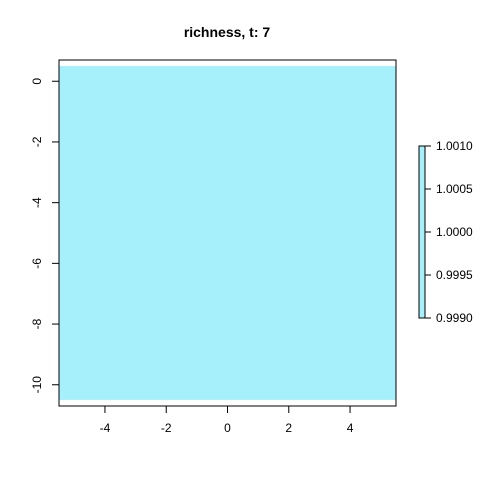 The width and height of the screenshot is (480, 480). Describe the element at coordinates (227, 428) in the screenshot. I see `x-tick-label: 0` at that location.